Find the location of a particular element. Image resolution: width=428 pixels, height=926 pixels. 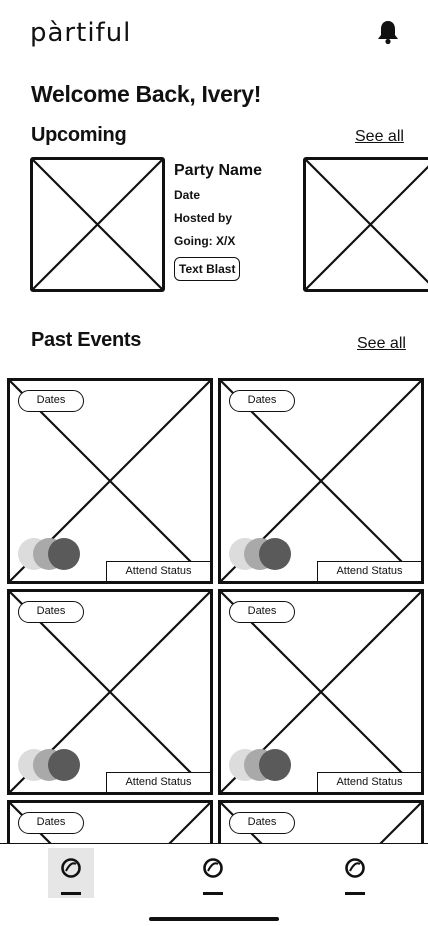

tab-events is located at coordinates (213, 873).